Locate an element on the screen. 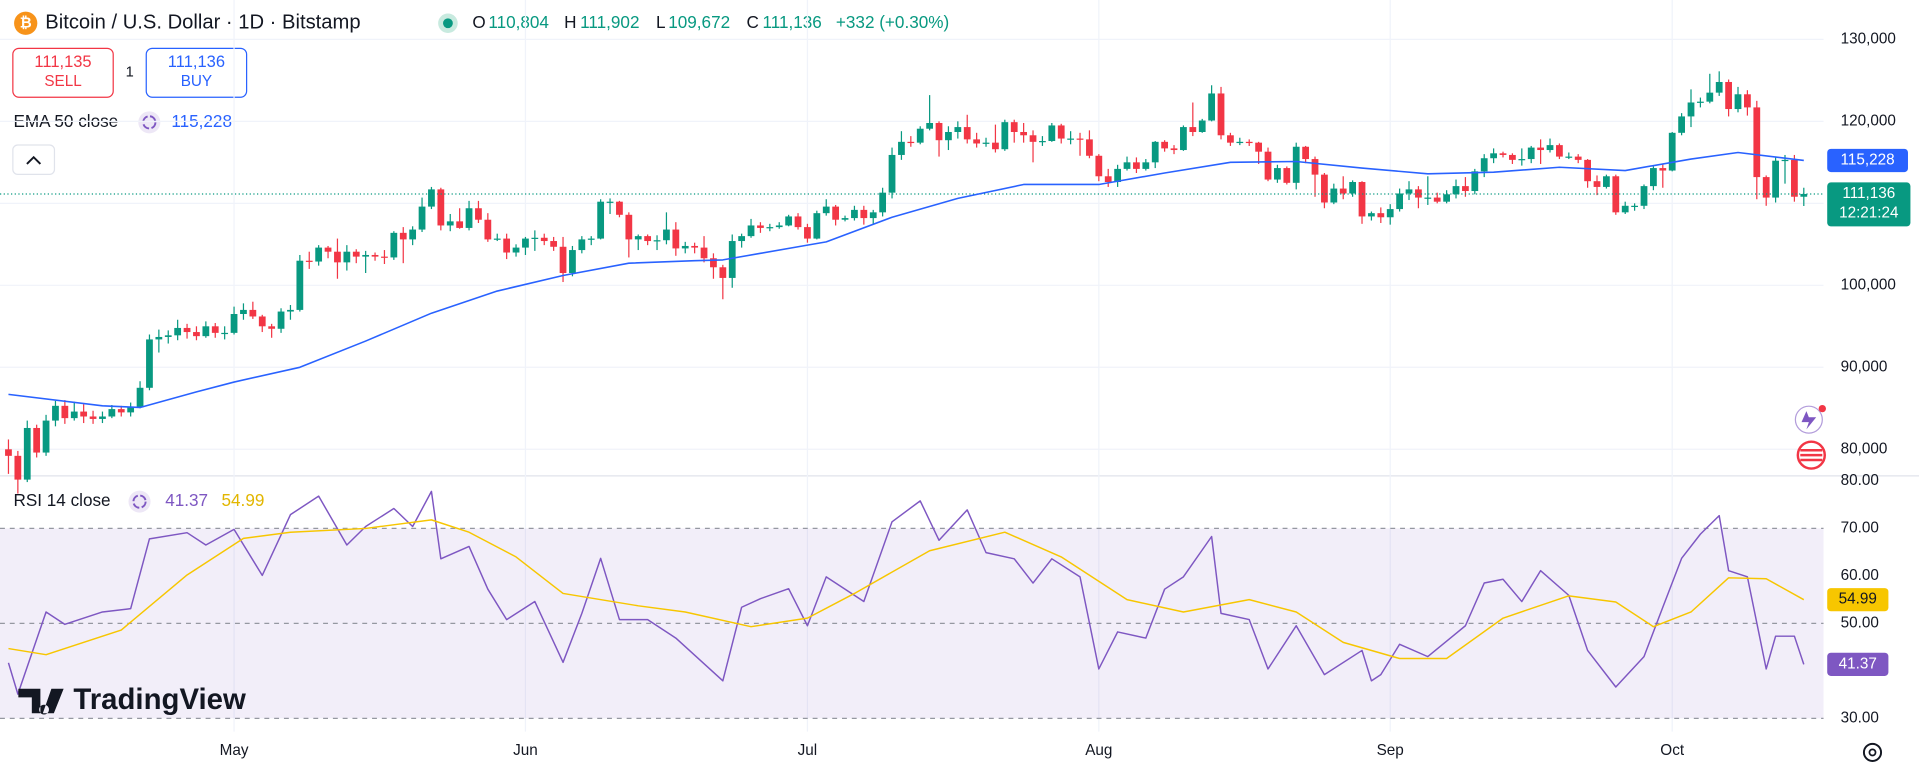 This screenshot has width=1919, height=772. rsi-settings-icon is located at coordinates (139, 501).